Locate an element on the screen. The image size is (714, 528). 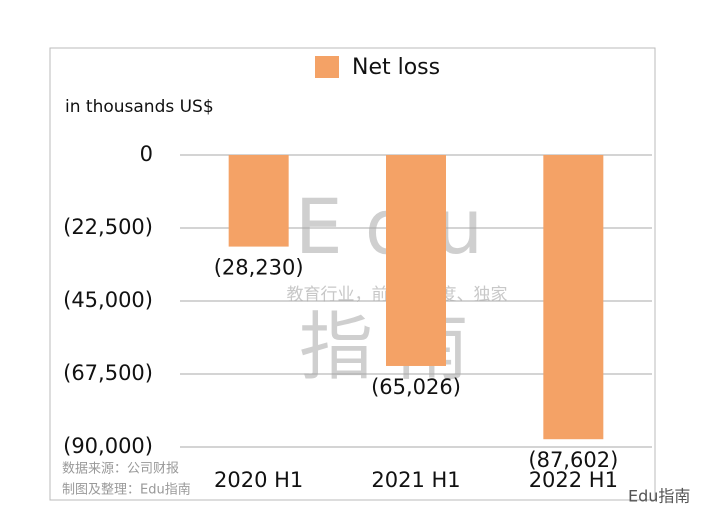
brand: Edu指南 is located at coordinates (659, 496).